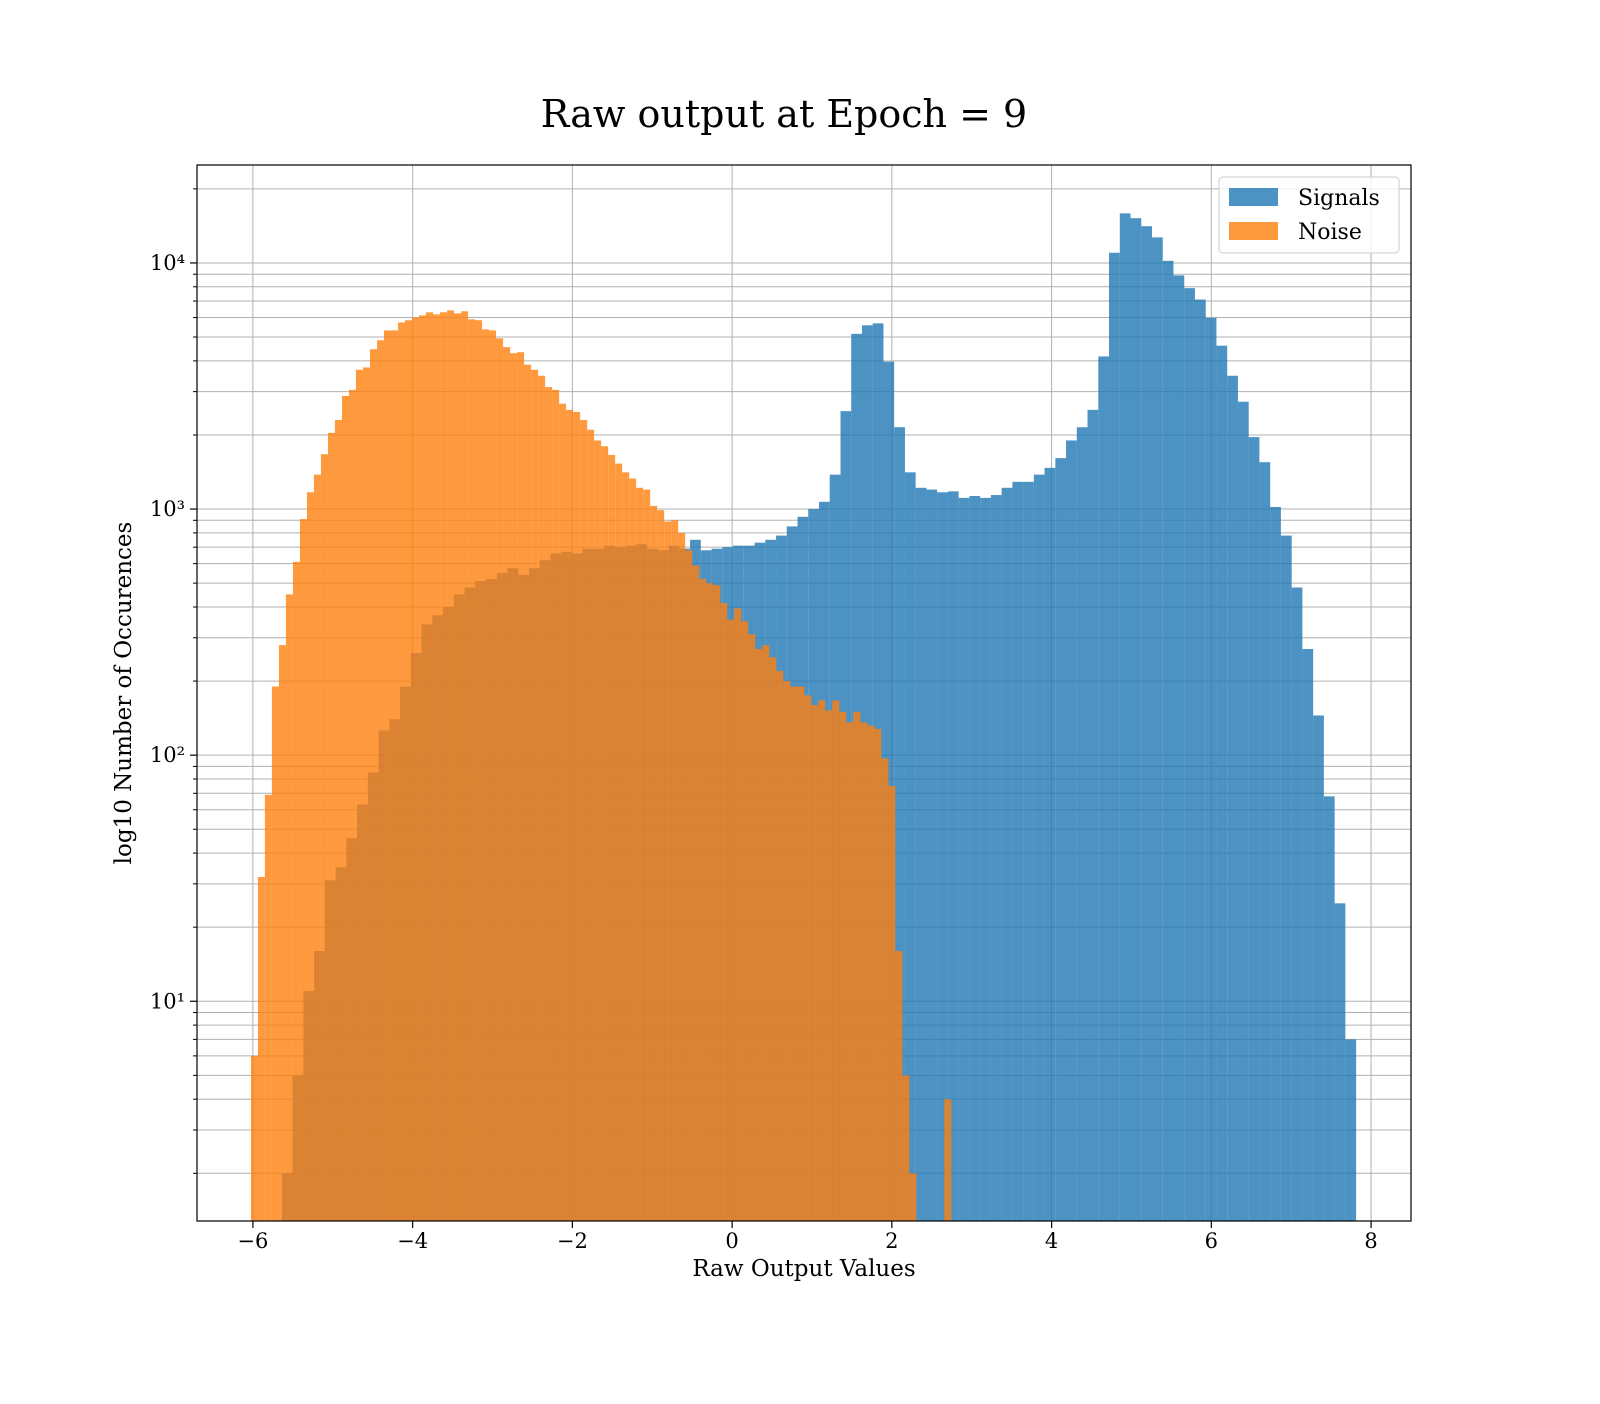  Describe the element at coordinates (1253, 197) in the screenshot. I see `legend-swatch` at that location.